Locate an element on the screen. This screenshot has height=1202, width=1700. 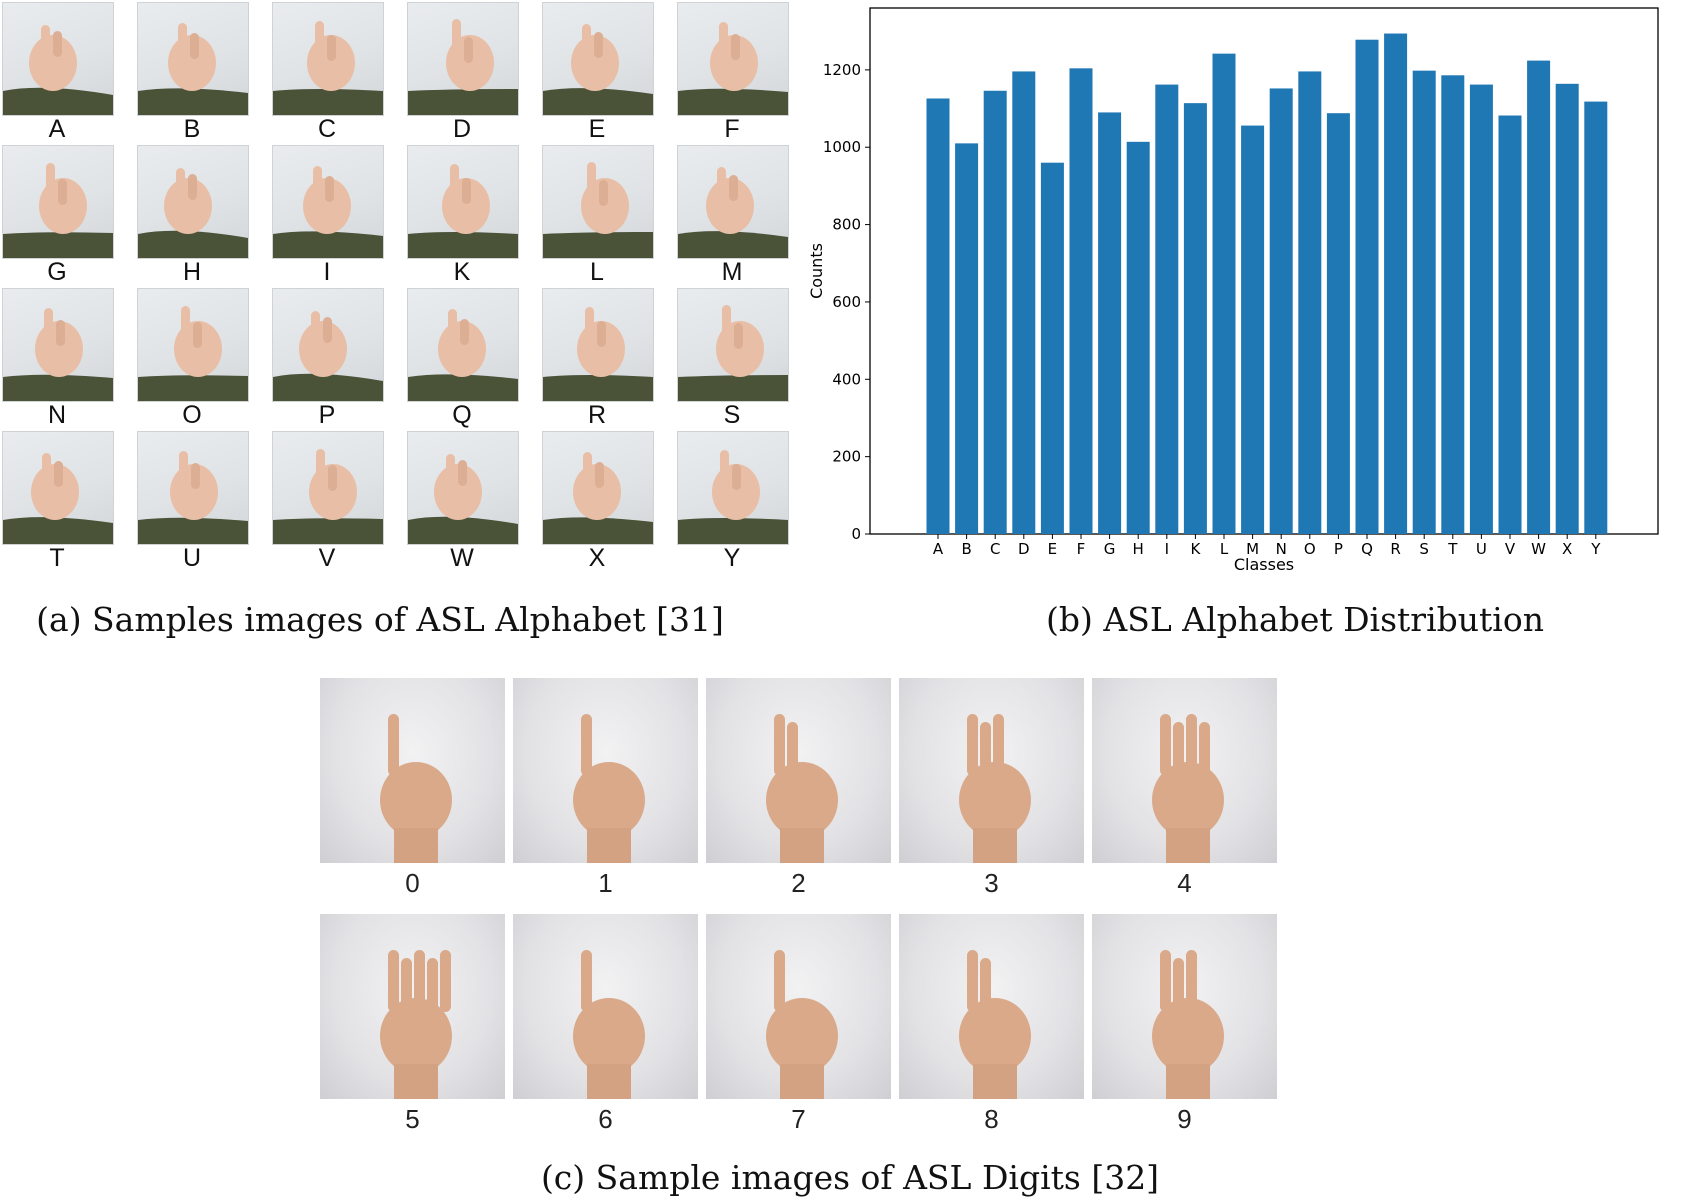
x-tick-label: C is located at coordinates (995, 549).